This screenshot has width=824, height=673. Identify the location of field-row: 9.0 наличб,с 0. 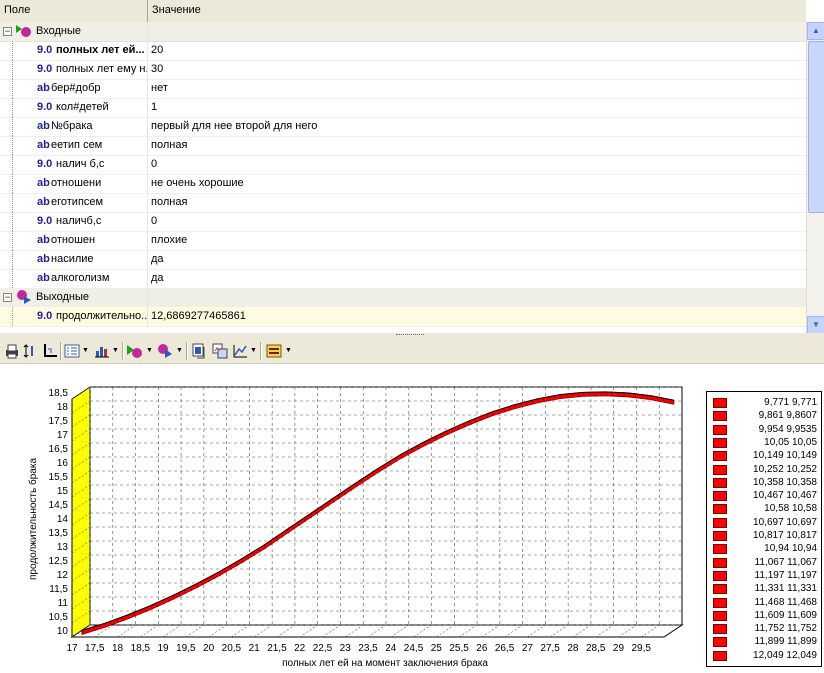
(403, 222).